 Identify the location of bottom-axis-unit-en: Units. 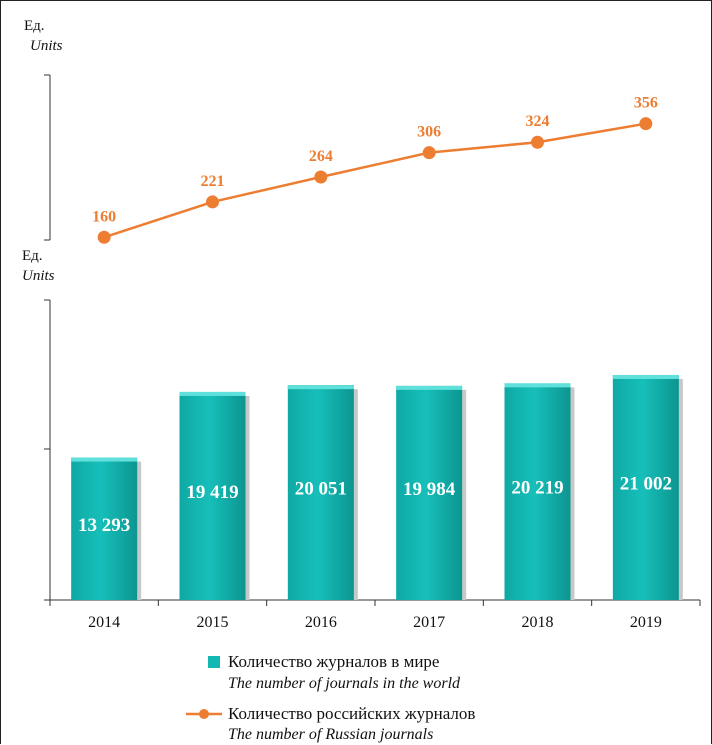
(38, 276).